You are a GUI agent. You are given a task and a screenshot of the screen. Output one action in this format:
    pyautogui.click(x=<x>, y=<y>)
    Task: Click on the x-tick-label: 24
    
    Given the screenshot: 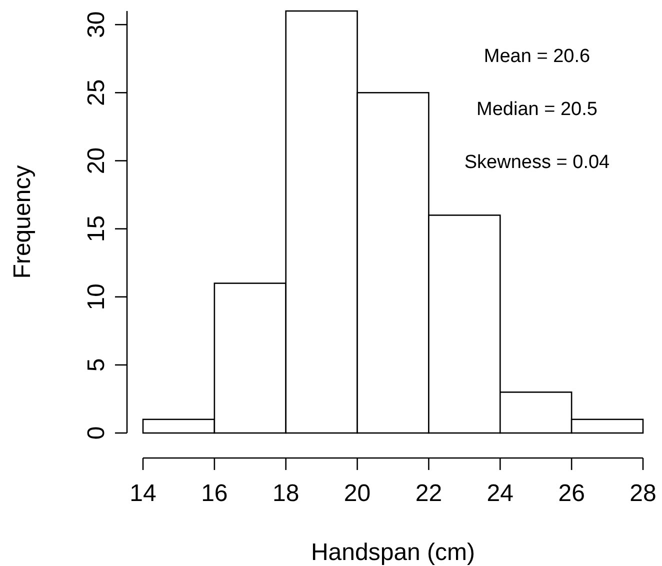 What is the action you would take?
    pyautogui.click(x=500, y=493)
    